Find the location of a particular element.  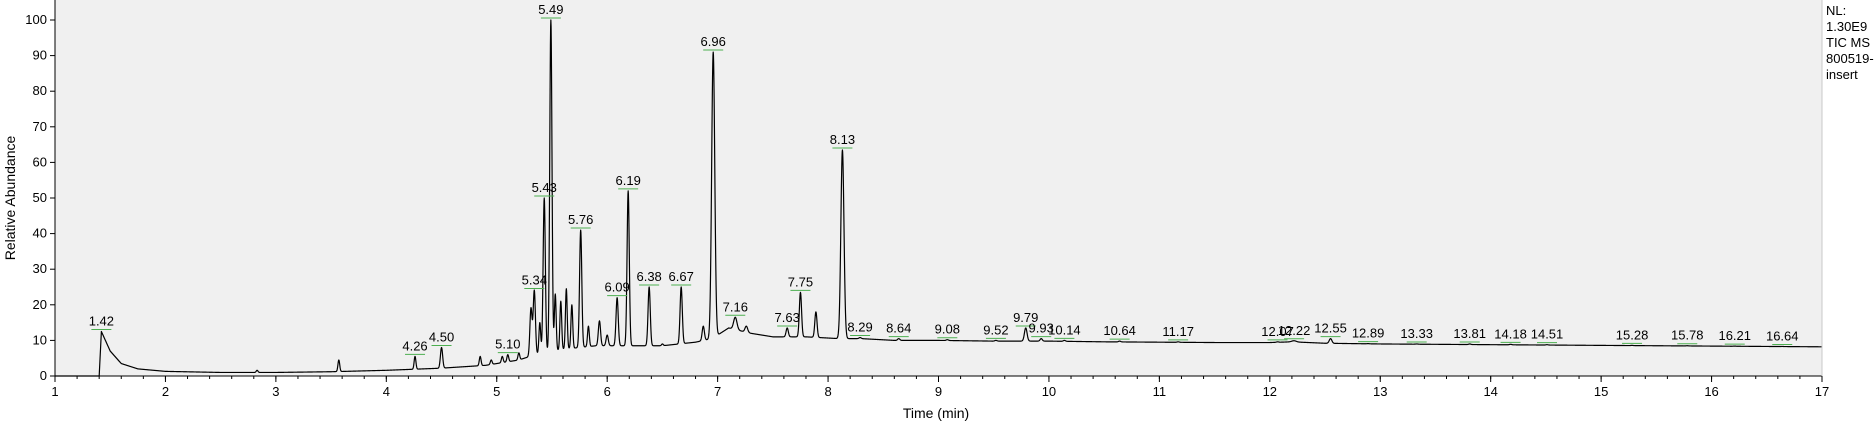

y-tick-label: 20 is located at coordinates (40, 304).